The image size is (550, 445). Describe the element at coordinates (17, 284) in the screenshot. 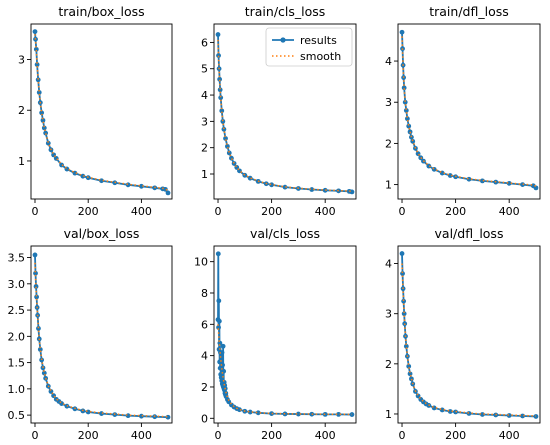

I see `y-tick-label: 3.0` at that location.